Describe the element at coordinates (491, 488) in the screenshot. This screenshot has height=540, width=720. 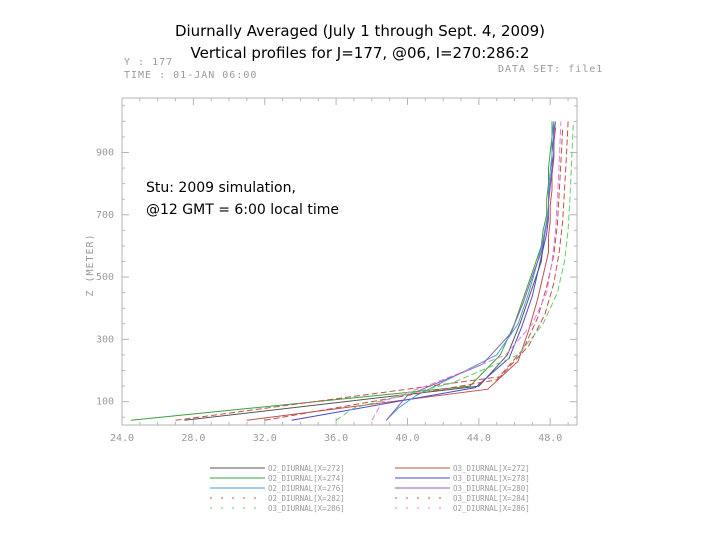
I see `legend-label: O3_DIURNAL[X=280]` at that location.